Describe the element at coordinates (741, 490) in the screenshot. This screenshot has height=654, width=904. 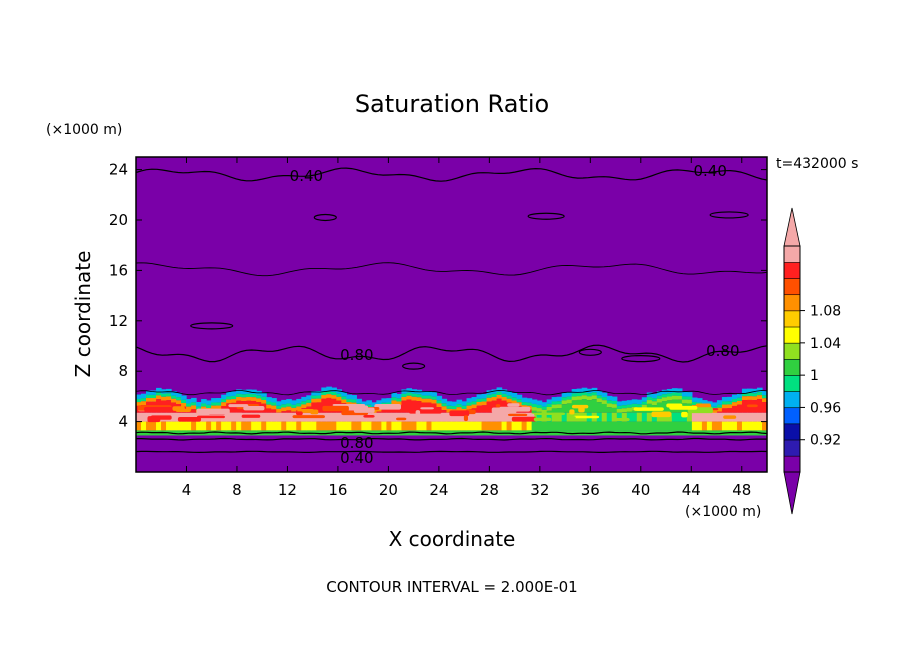
I see `x-tick-label: 48` at that location.